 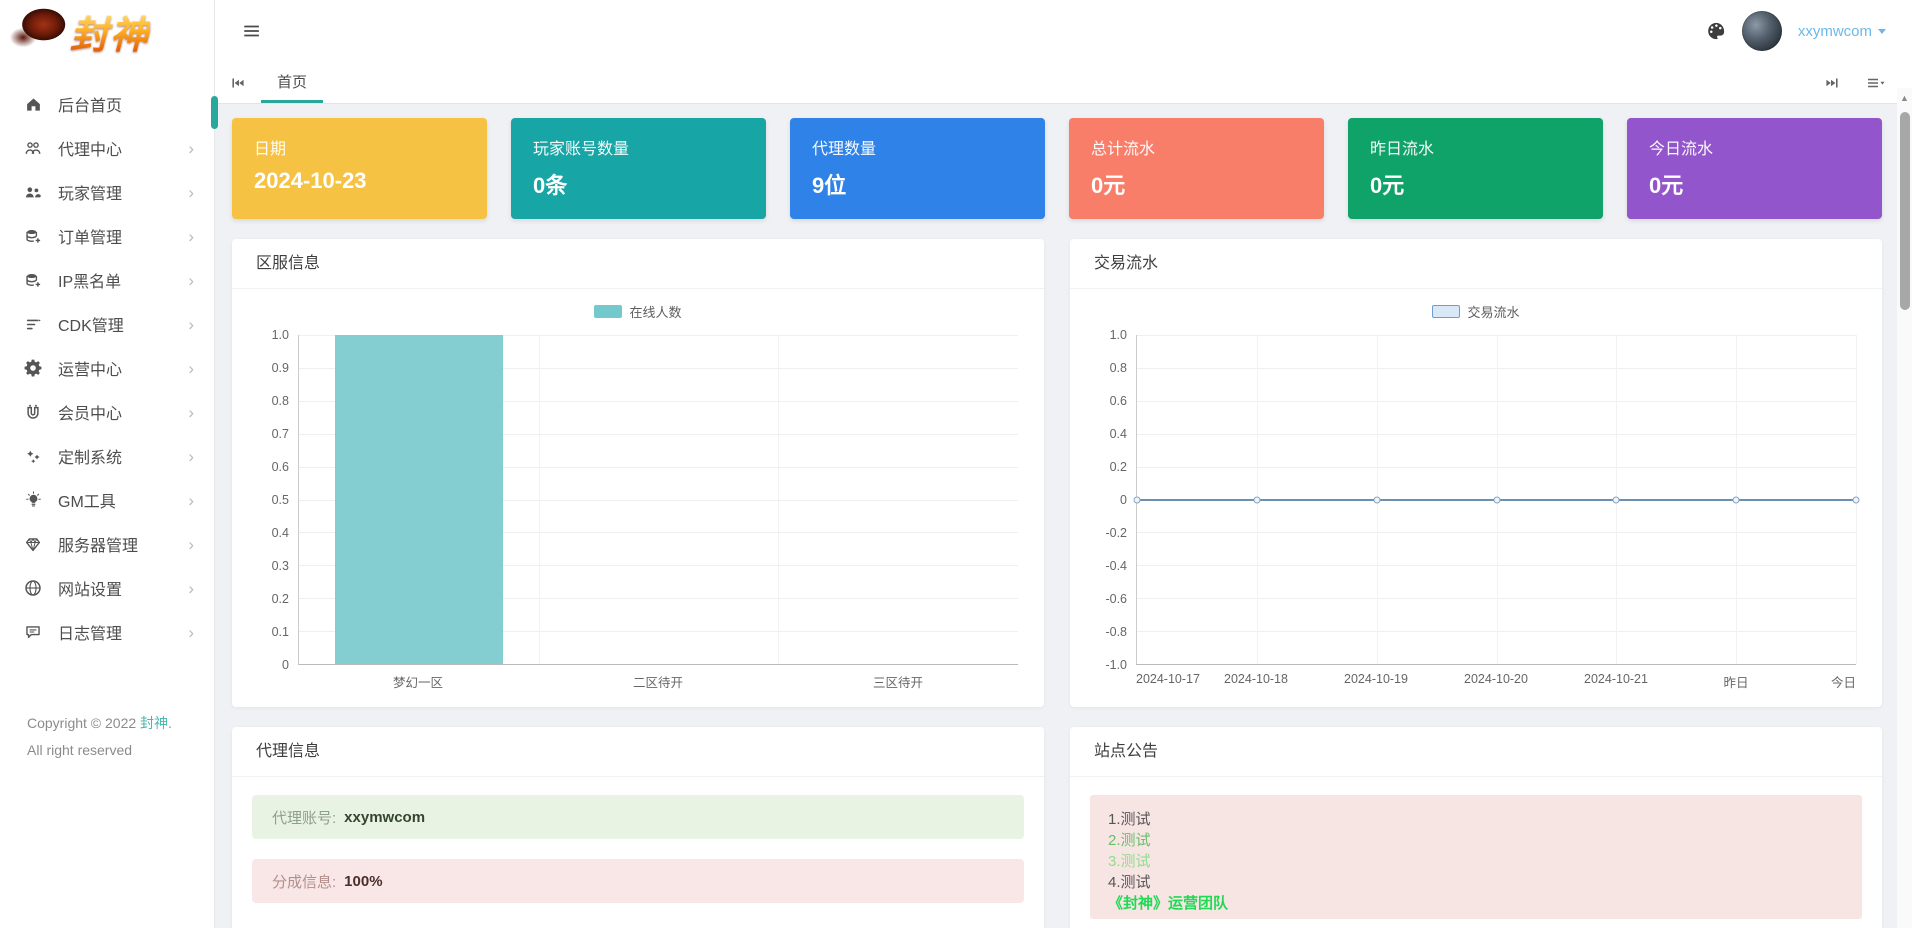 What do you see at coordinates (33, 324) in the screenshot?
I see `filter-icon` at bounding box center [33, 324].